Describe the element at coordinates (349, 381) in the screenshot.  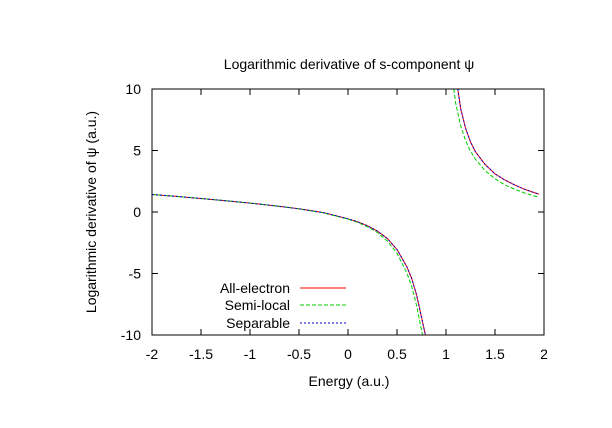
I see `x-axis-label: Energy (a.u.)` at that location.